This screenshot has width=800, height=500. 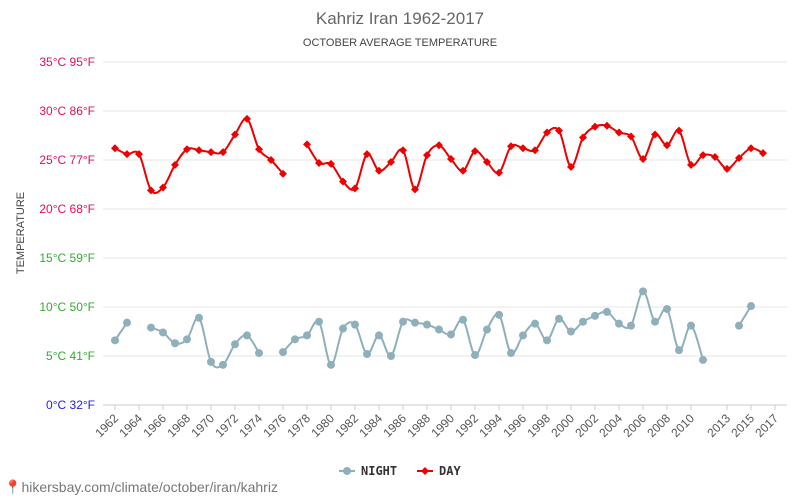 What do you see at coordinates (433, 328) in the screenshot?
I see `series-night` at bounding box center [433, 328].